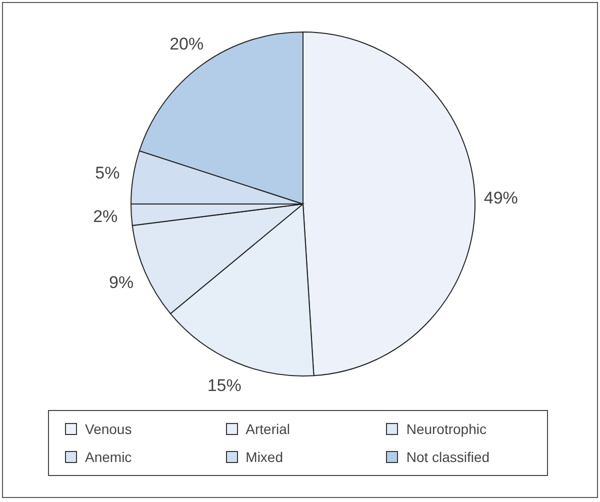 This screenshot has height=502, width=600. Describe the element at coordinates (265, 457) in the screenshot. I see `legend-label: Mixed` at that location.